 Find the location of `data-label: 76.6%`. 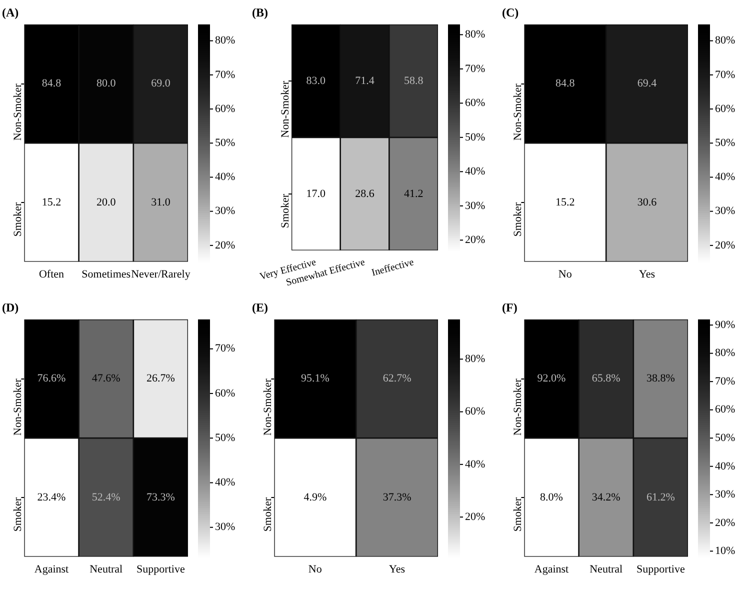

data-label: 76.6% is located at coordinates (51, 378).